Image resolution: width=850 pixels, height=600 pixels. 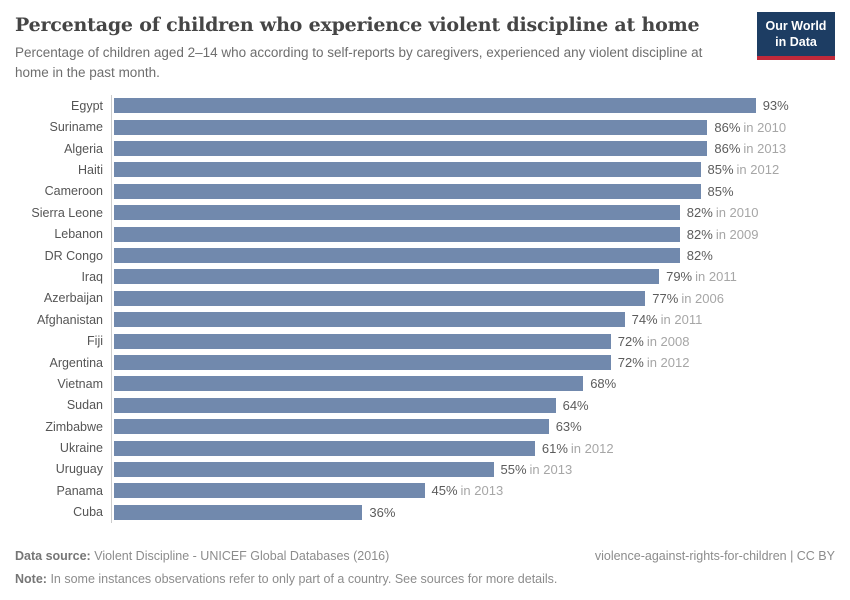 I want to click on country-label: Panama, so click(x=79, y=490).